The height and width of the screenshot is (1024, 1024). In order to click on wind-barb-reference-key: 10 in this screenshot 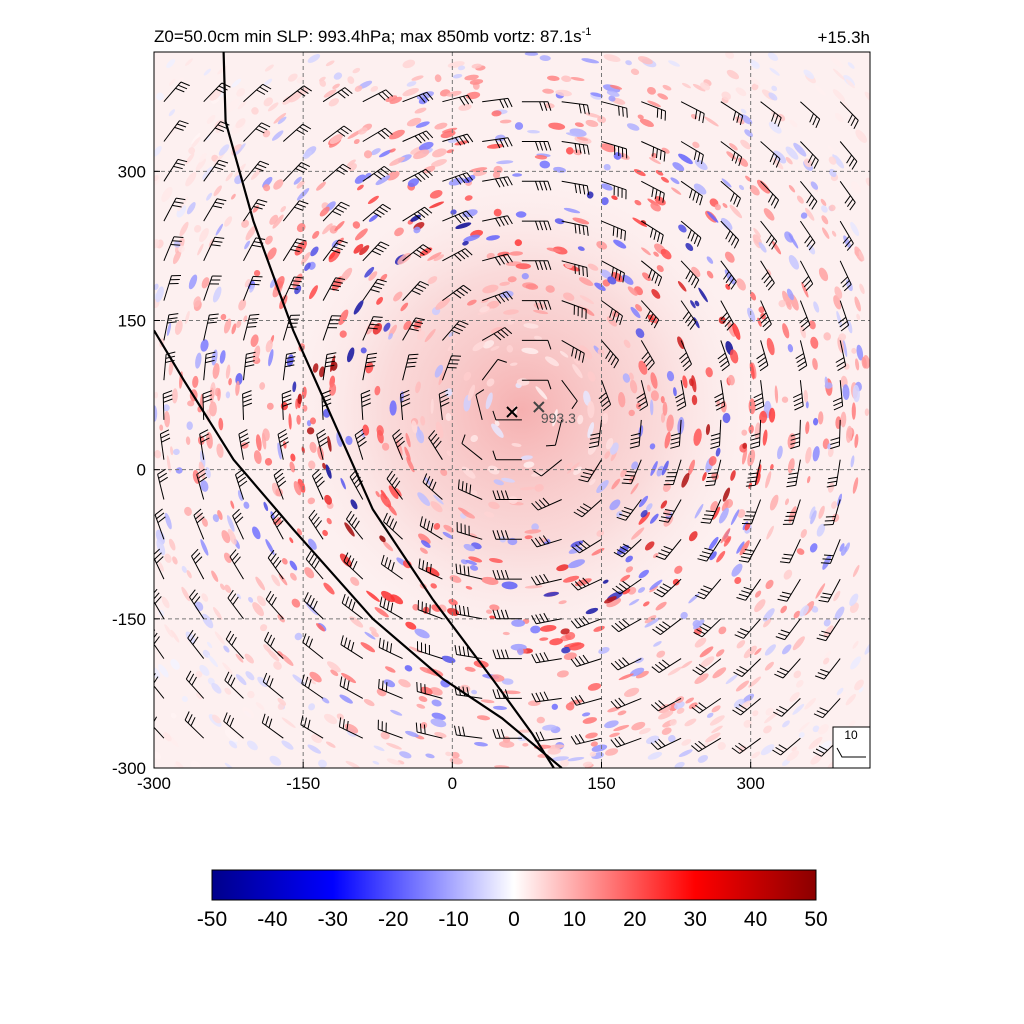, I will do `click(851, 747)`.